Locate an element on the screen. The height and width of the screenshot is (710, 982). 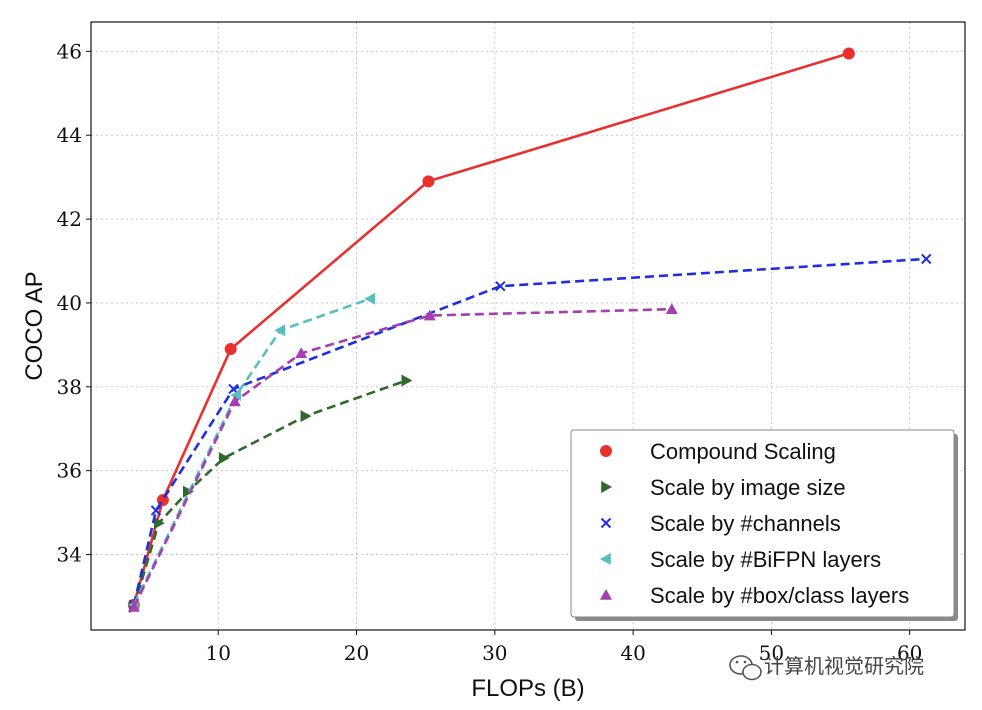
legend-label: Scale by #BiFPN layers is located at coordinates (765, 559).